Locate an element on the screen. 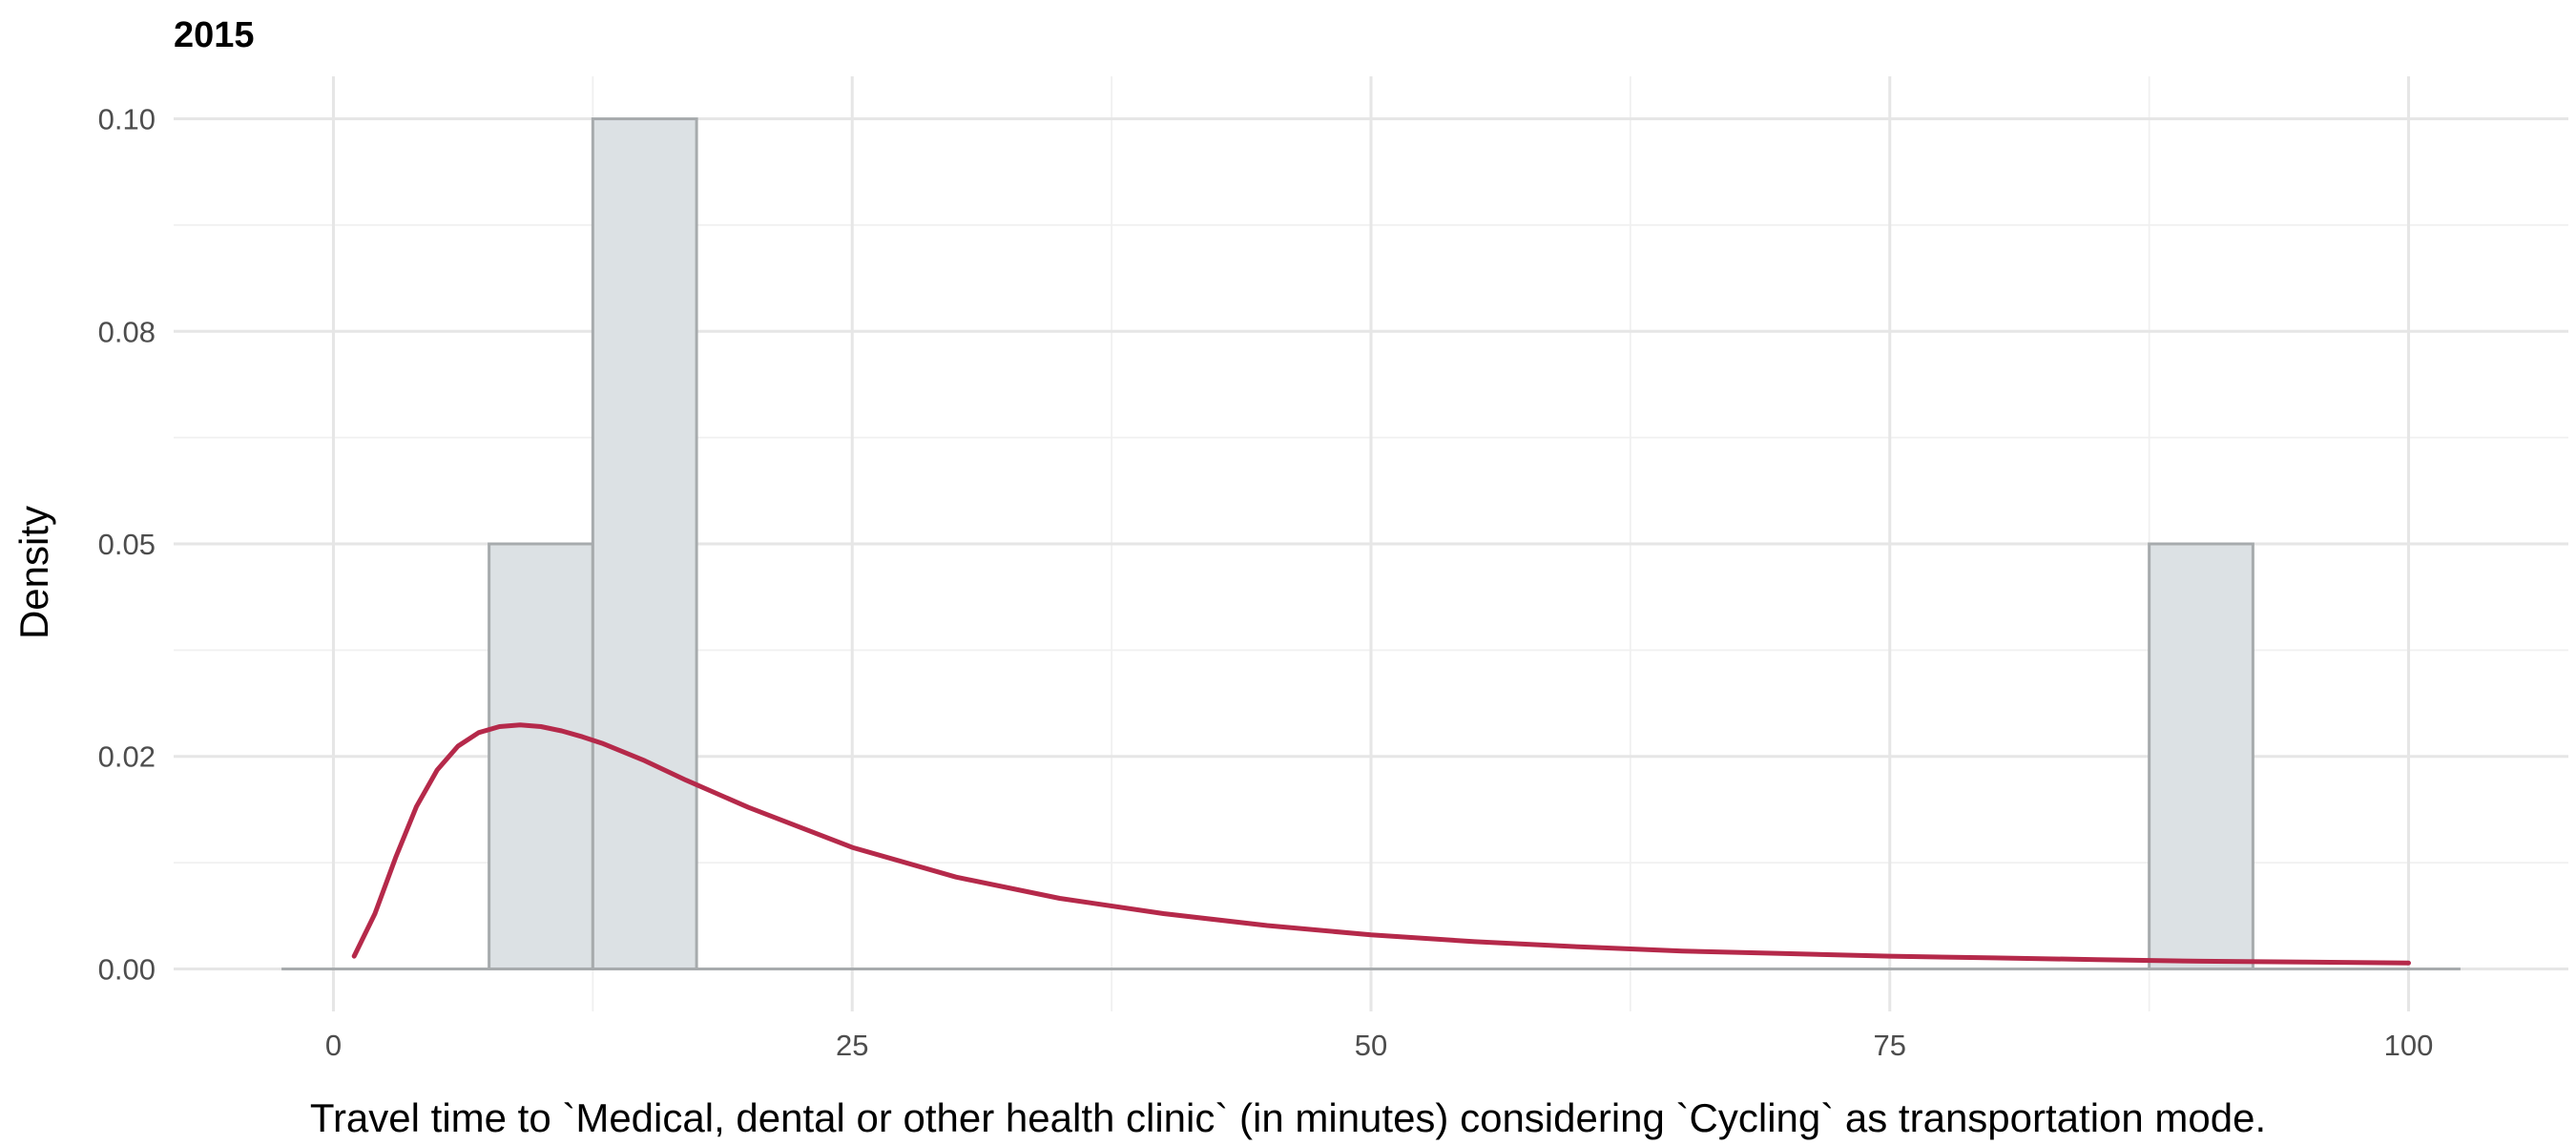 This screenshot has width=2576, height=1145. facet-title: 2015 is located at coordinates (214, 35).